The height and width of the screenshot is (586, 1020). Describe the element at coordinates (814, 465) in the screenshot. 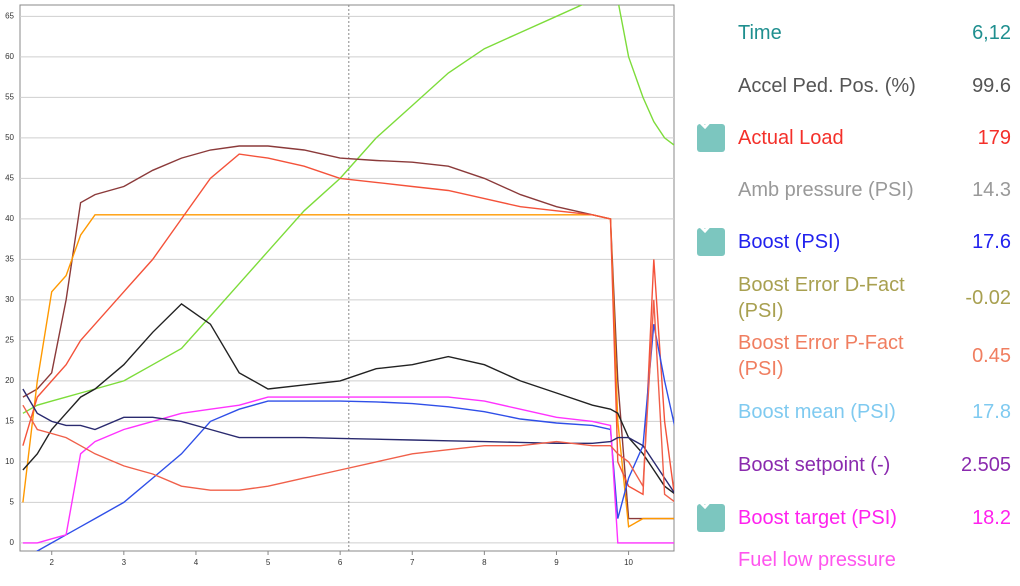

I see `row-label: Boost setpoint (-)` at that location.